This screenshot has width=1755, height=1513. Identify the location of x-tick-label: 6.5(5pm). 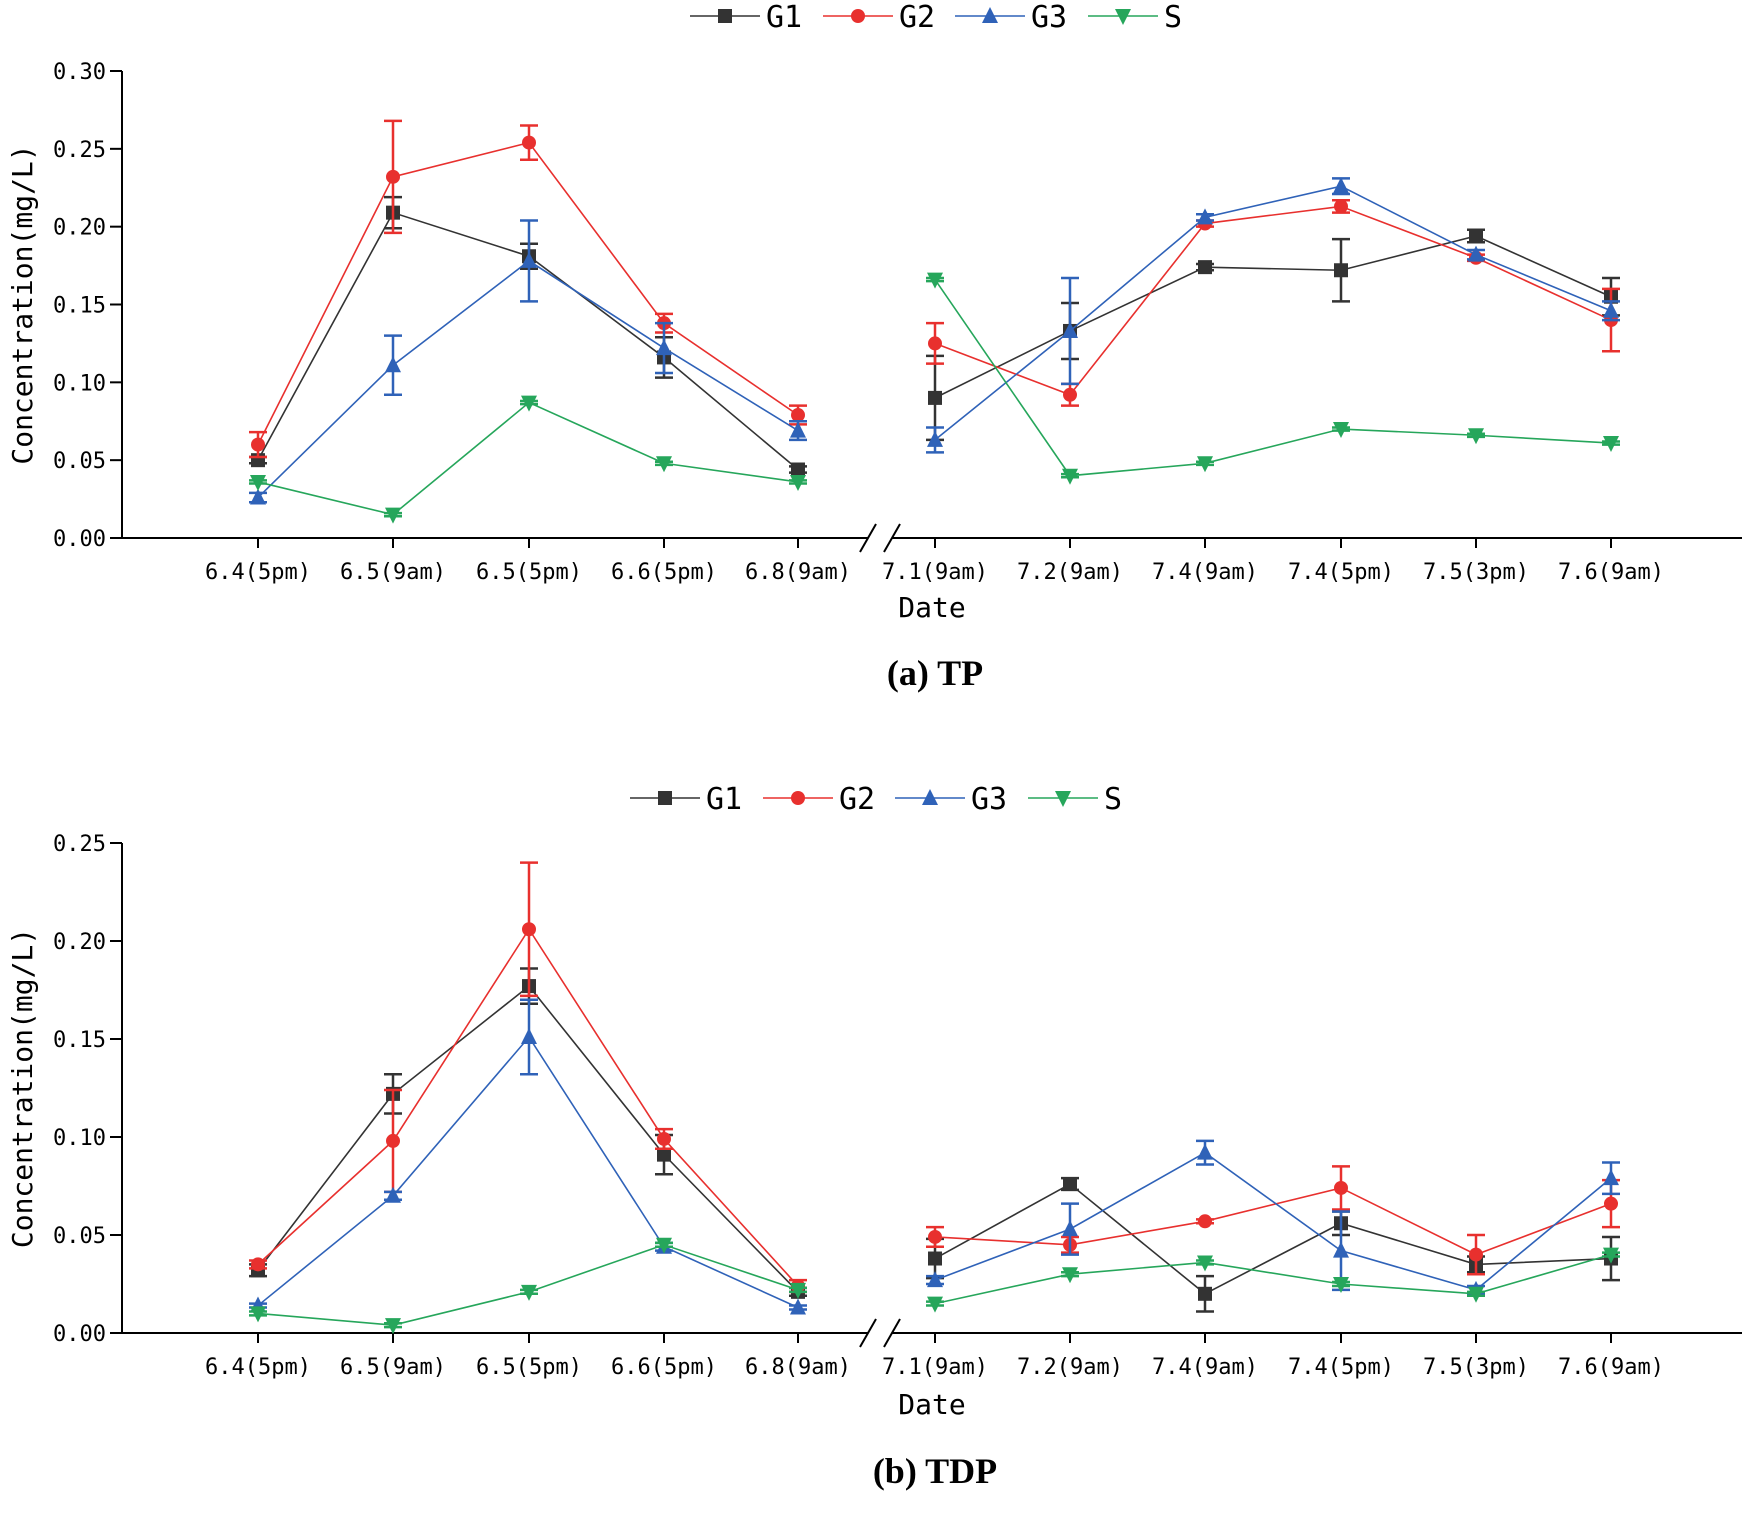
(529, 1367).